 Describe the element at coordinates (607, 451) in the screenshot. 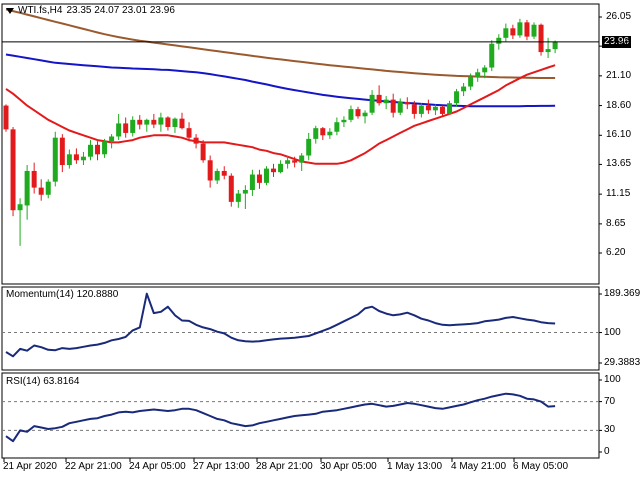

I see `rsi-axis-label: 0` at that location.